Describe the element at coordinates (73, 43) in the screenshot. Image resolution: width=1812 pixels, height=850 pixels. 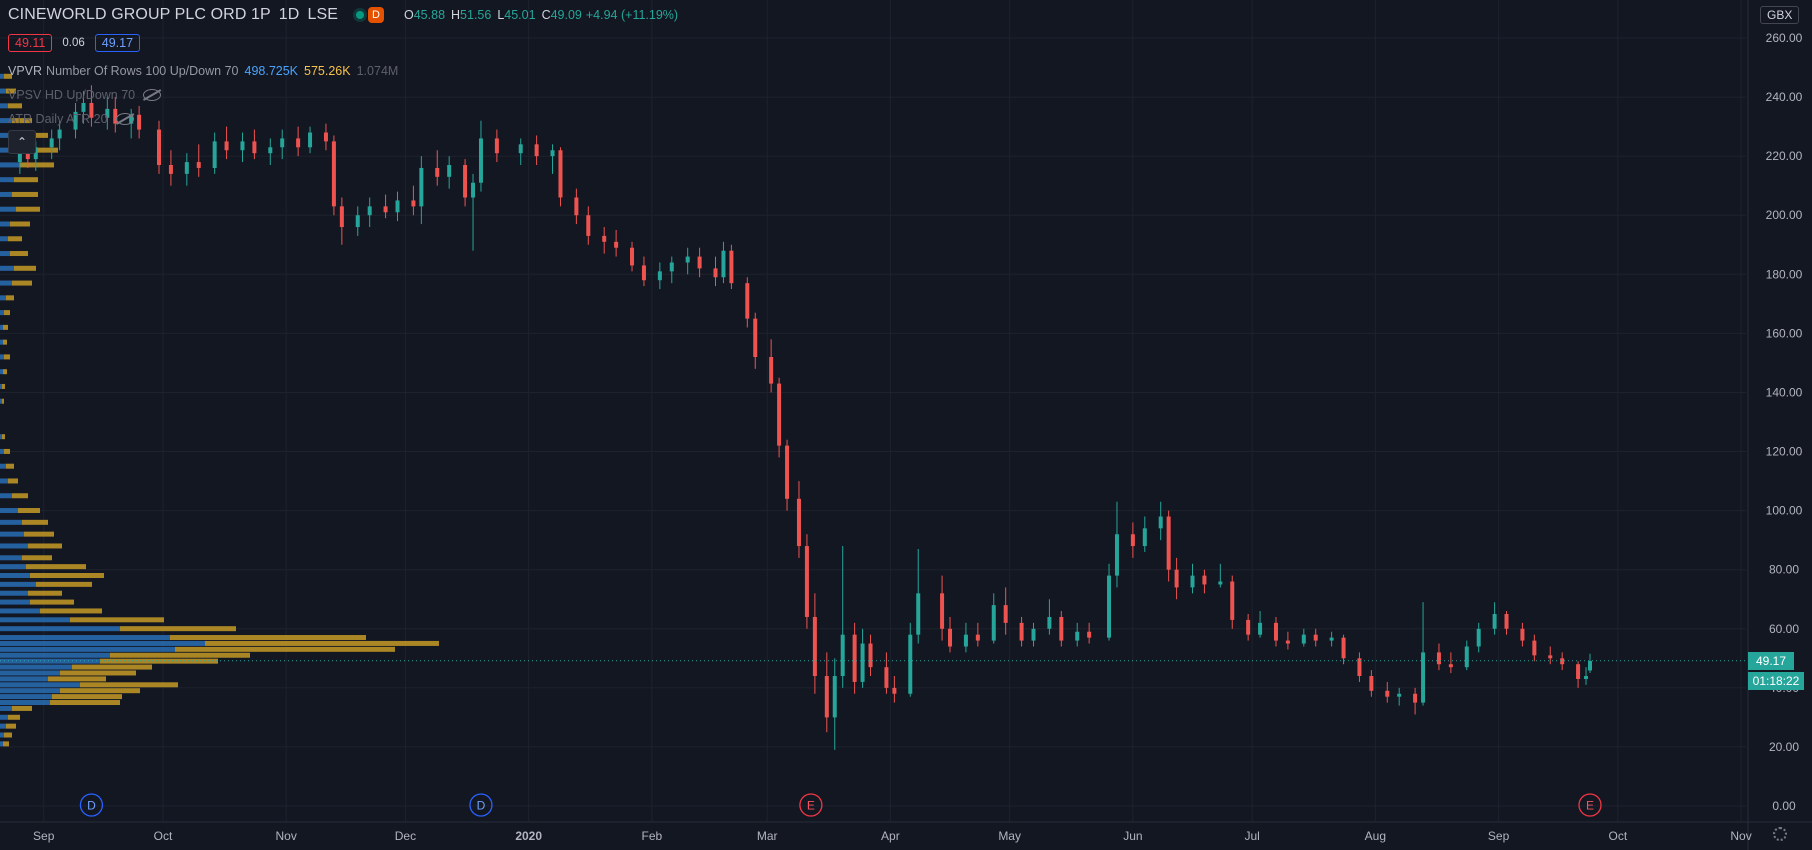
I see `spread-value: 0.06` at that location.